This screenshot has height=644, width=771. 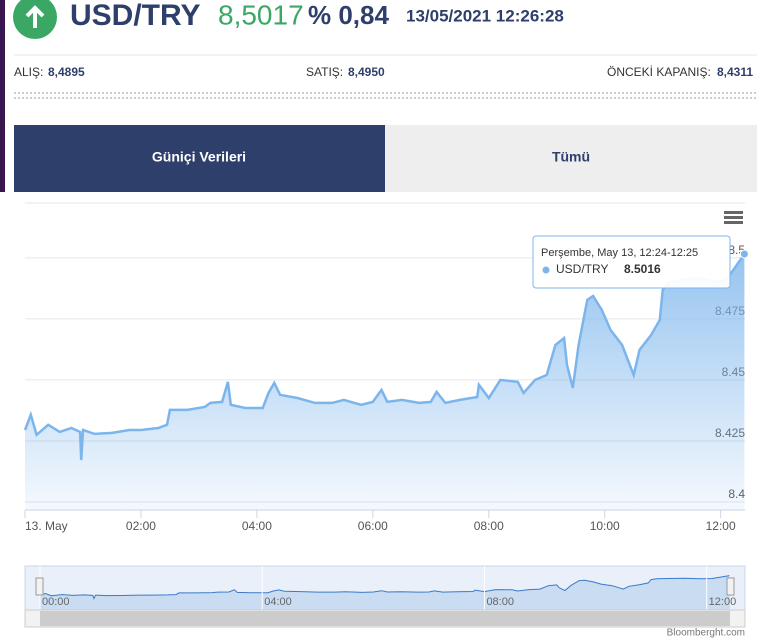 I want to click on tooltip-series: USD/TRY, so click(x=582, y=269).